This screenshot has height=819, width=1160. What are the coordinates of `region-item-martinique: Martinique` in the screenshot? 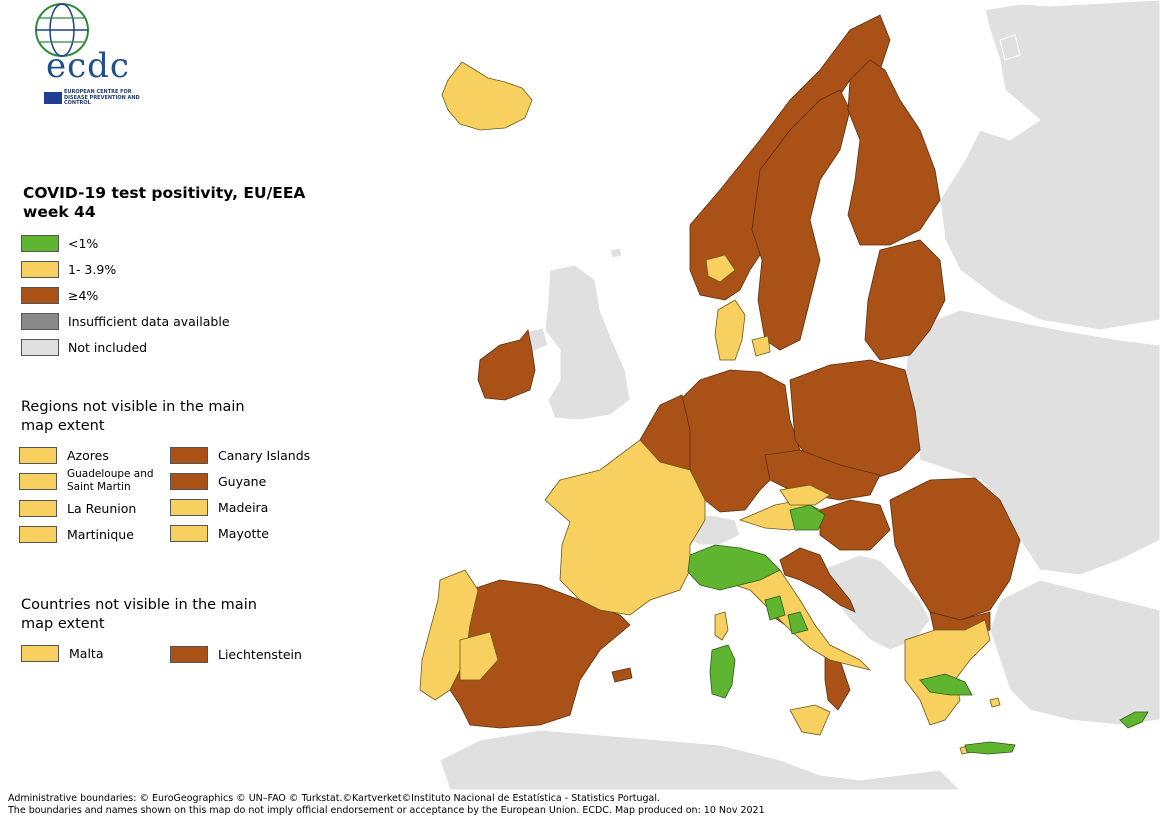 It's located at (76, 534).